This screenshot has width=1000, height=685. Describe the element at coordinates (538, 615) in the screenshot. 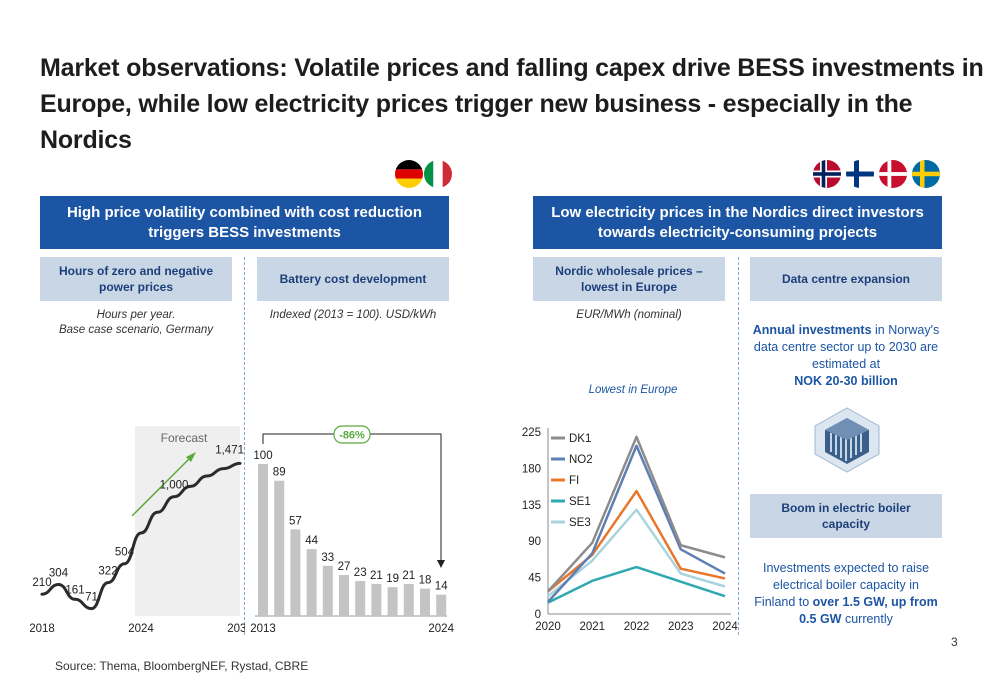

I see `nordic-y-tick-label: 0` at that location.